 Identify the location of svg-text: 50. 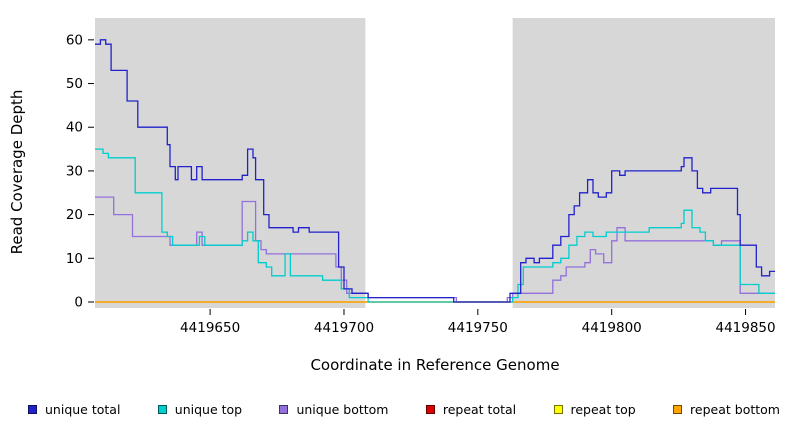
(74, 84).